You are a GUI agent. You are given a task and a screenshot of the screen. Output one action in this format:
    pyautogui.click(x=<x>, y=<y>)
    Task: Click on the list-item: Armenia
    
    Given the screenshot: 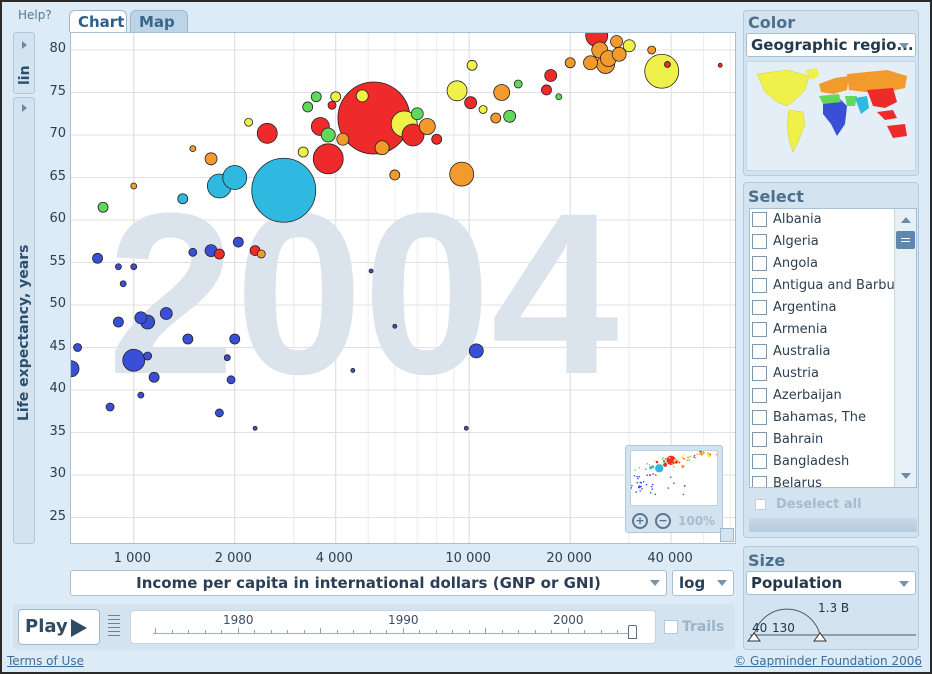 What is the action you would take?
    pyautogui.click(x=822, y=330)
    